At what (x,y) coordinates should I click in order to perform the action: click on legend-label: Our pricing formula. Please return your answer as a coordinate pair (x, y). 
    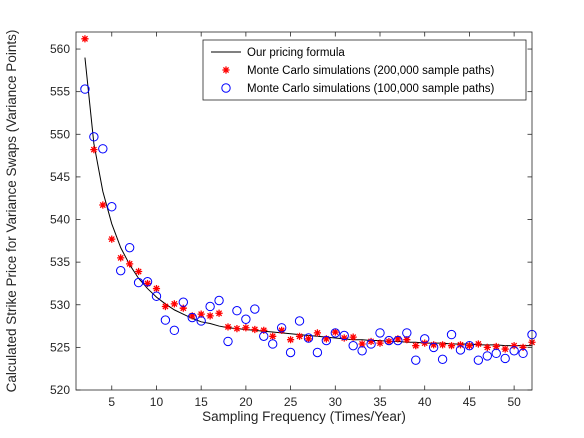
    Looking at the image, I should click on (296, 53).